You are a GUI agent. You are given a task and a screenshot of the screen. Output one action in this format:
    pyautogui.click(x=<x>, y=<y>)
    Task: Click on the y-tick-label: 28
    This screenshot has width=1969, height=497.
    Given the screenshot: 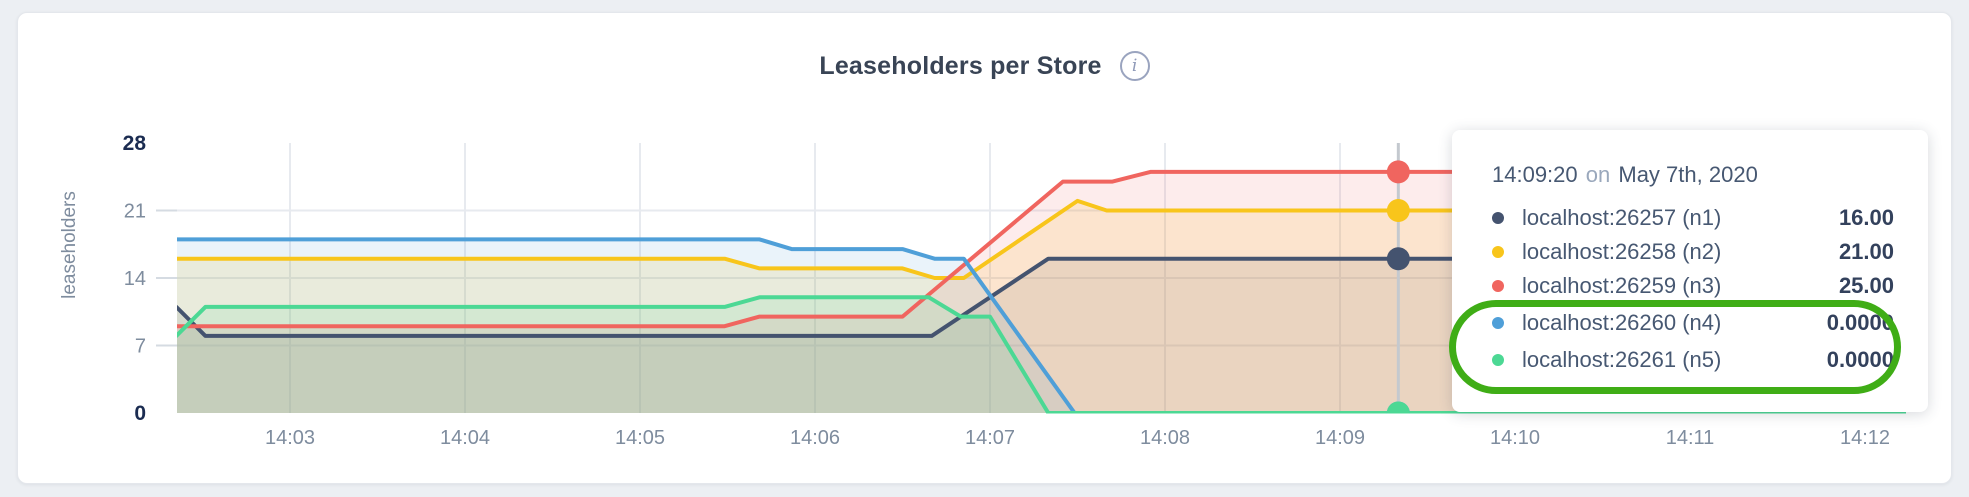 What is the action you would take?
    pyautogui.click(x=135, y=143)
    